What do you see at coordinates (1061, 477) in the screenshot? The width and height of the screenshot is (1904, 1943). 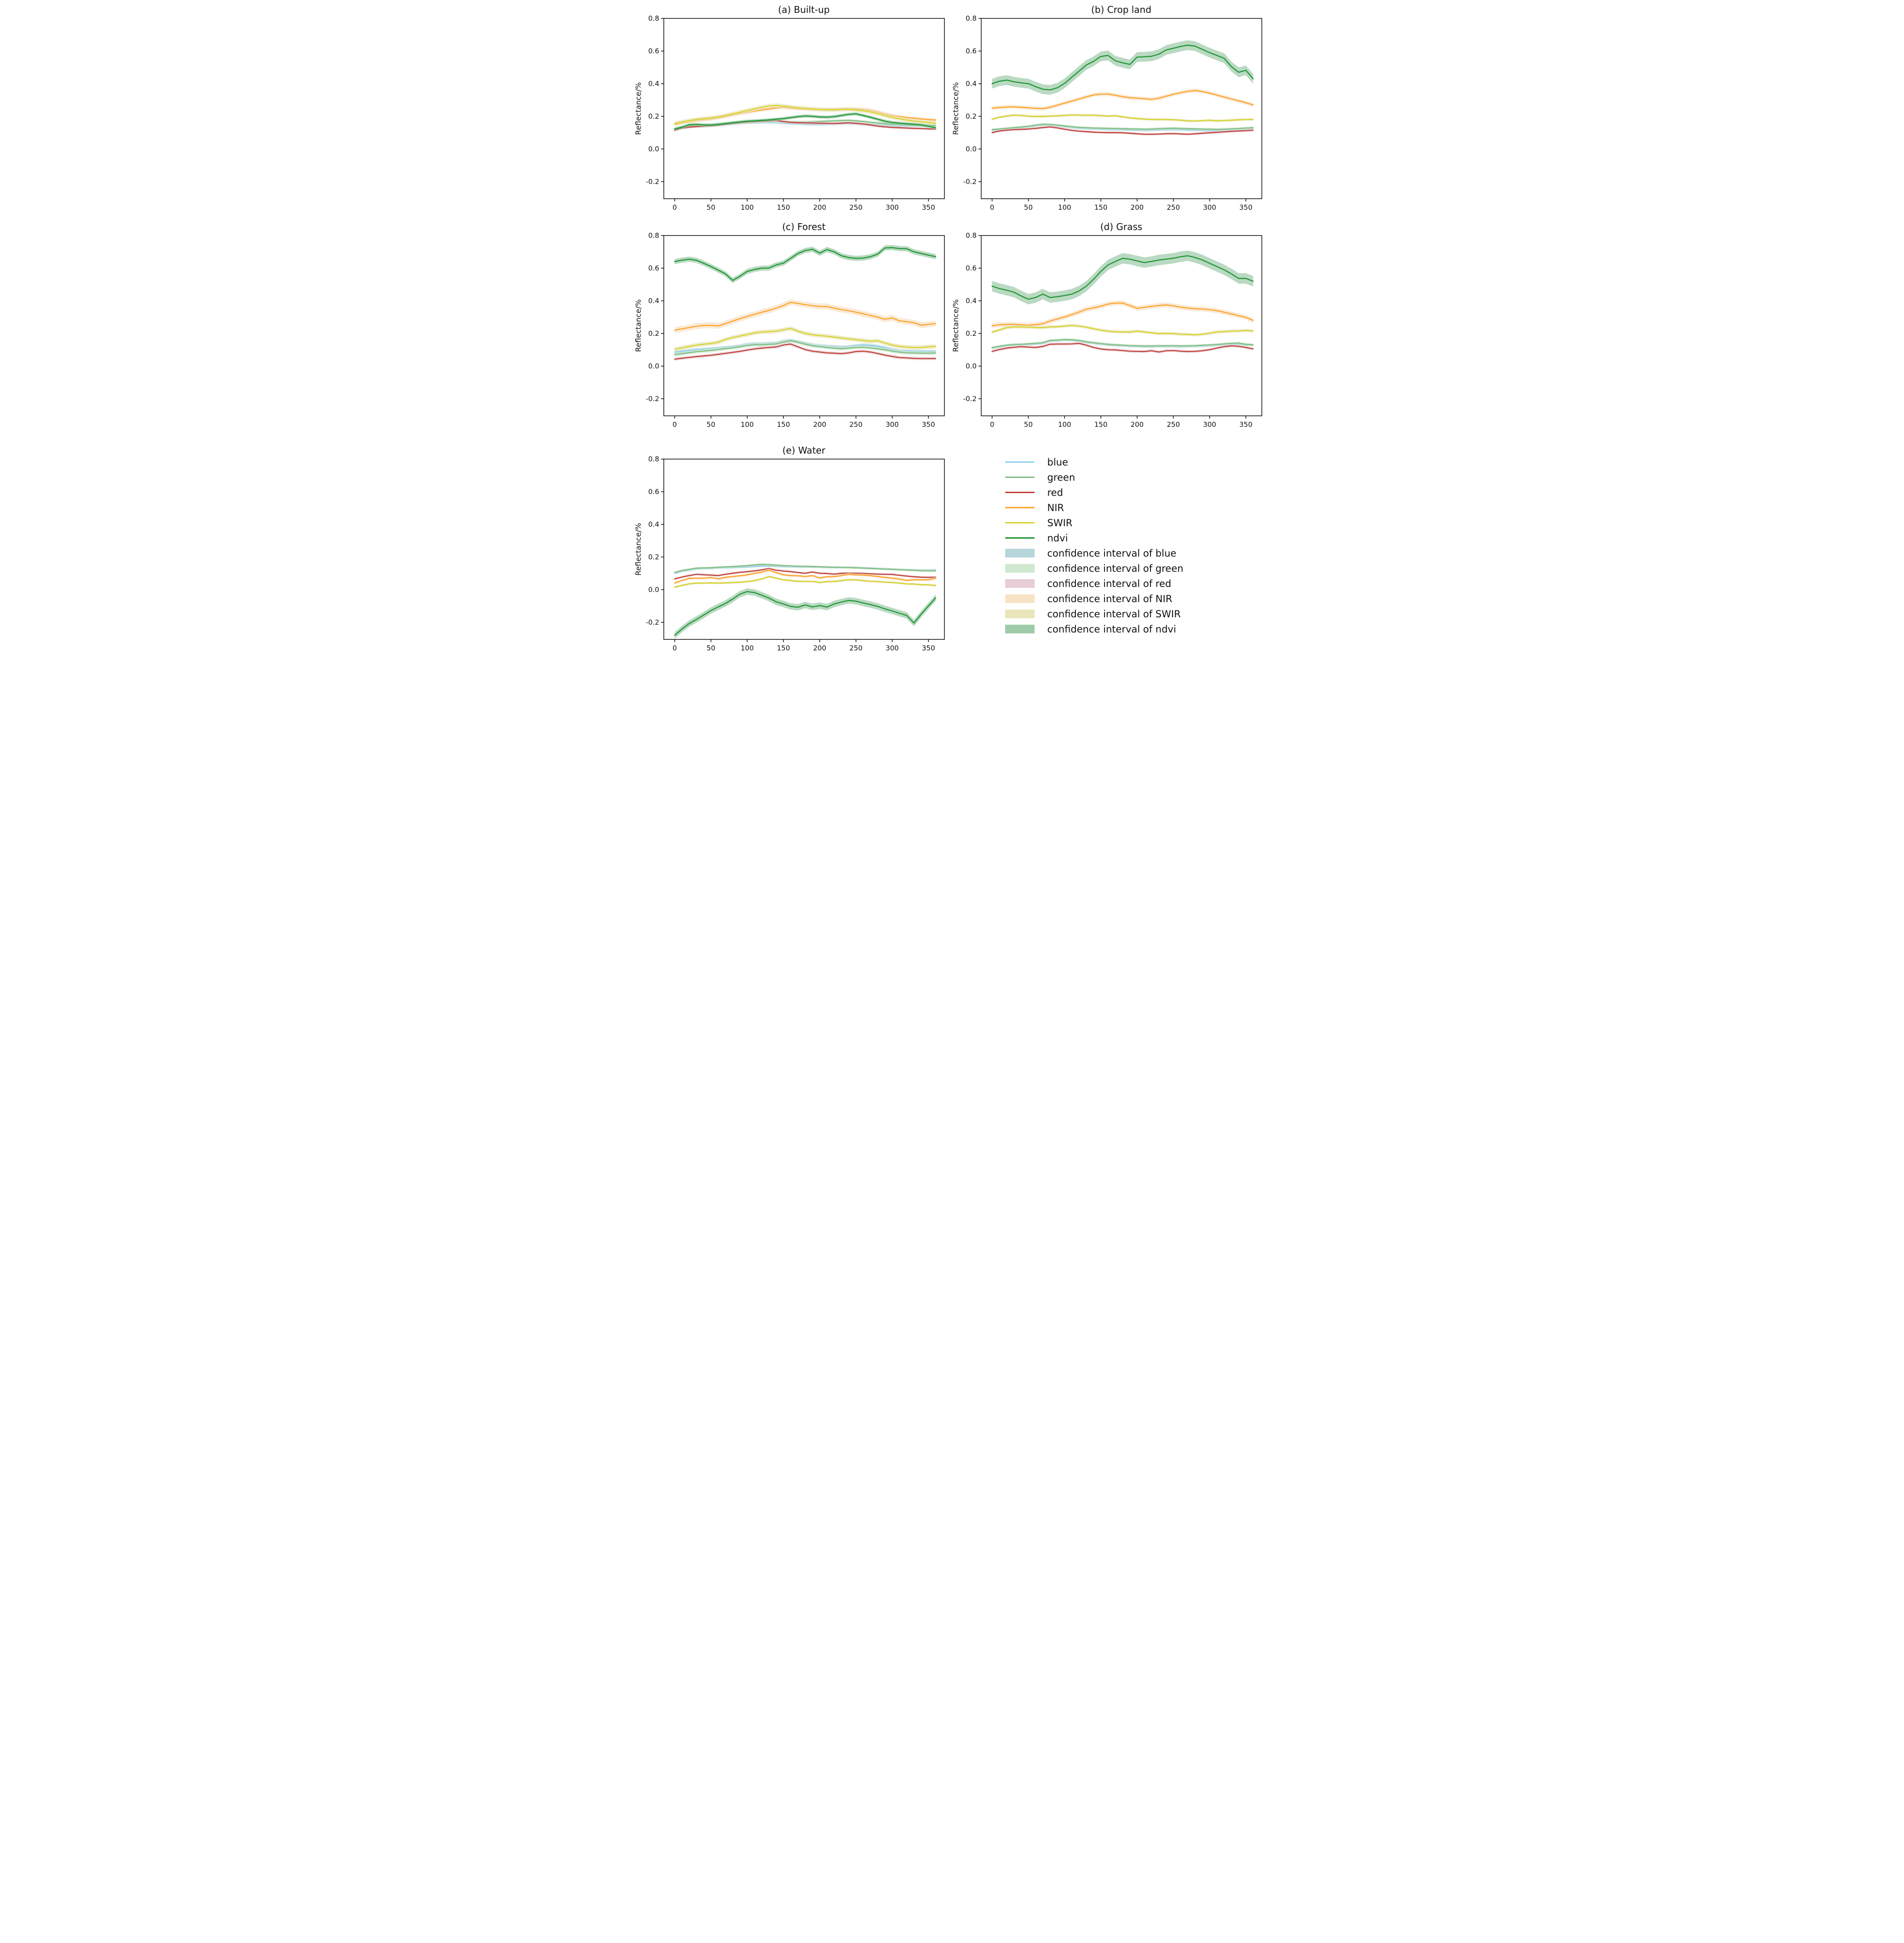 I see `legend-label: green` at bounding box center [1061, 477].